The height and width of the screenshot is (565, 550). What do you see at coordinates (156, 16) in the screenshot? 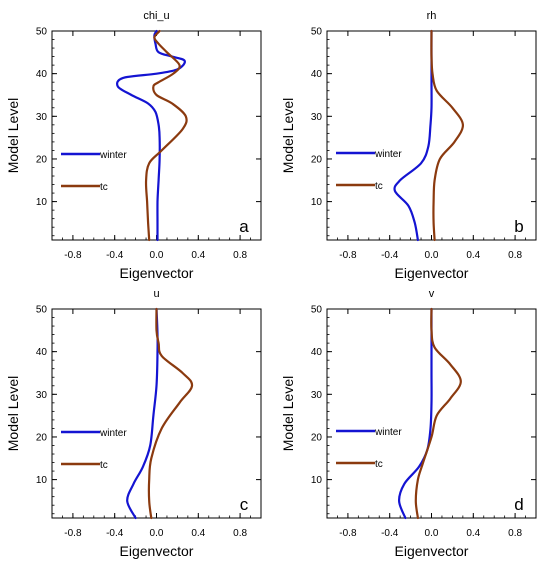
I see `chart-title: chi_u` at bounding box center [156, 16].